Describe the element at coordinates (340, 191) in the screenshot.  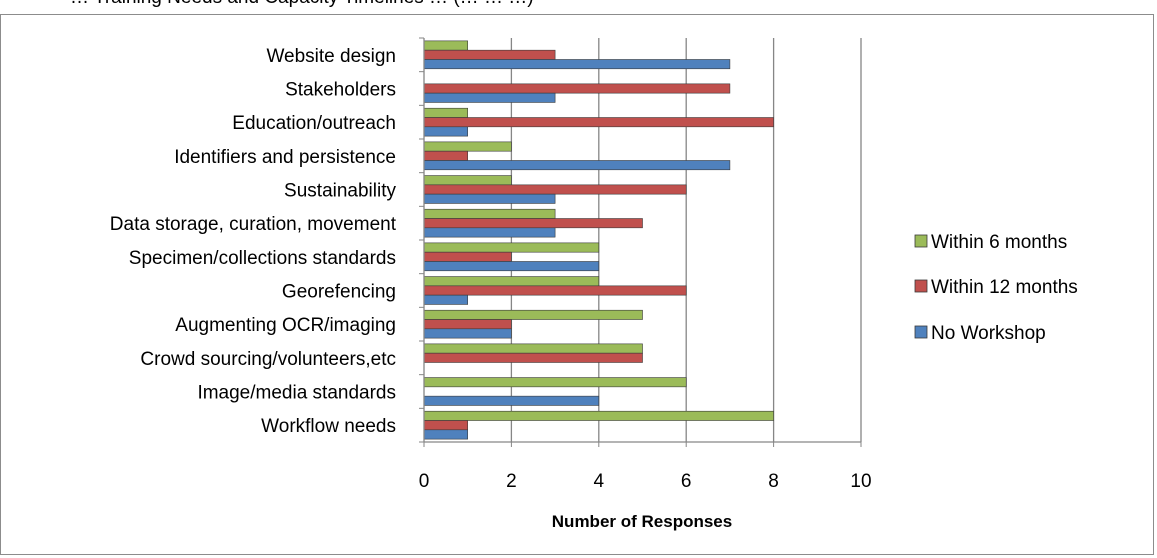
I see `category-label: Sustainability` at that location.